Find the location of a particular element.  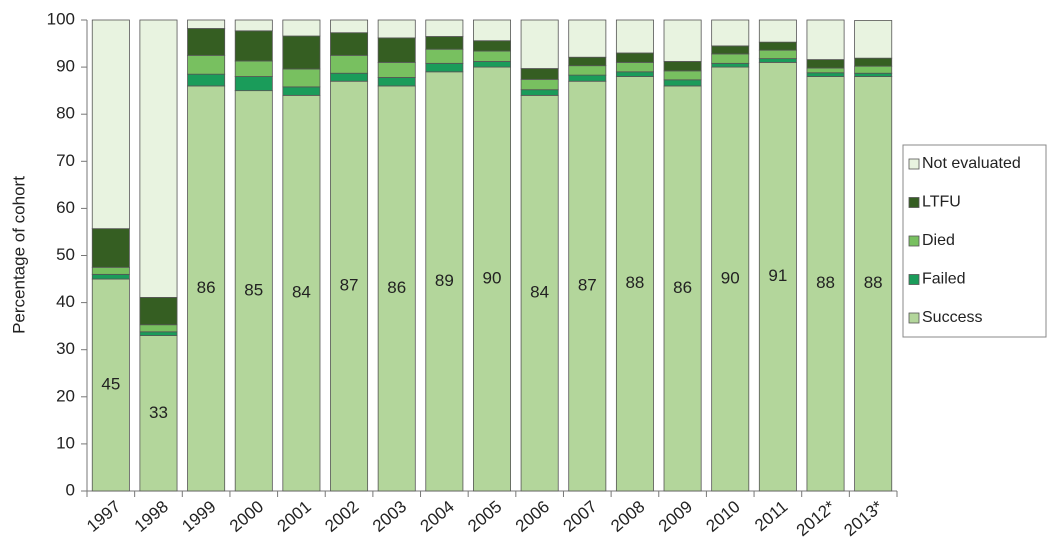

x-tick-label: 2007 is located at coordinates (580, 516).